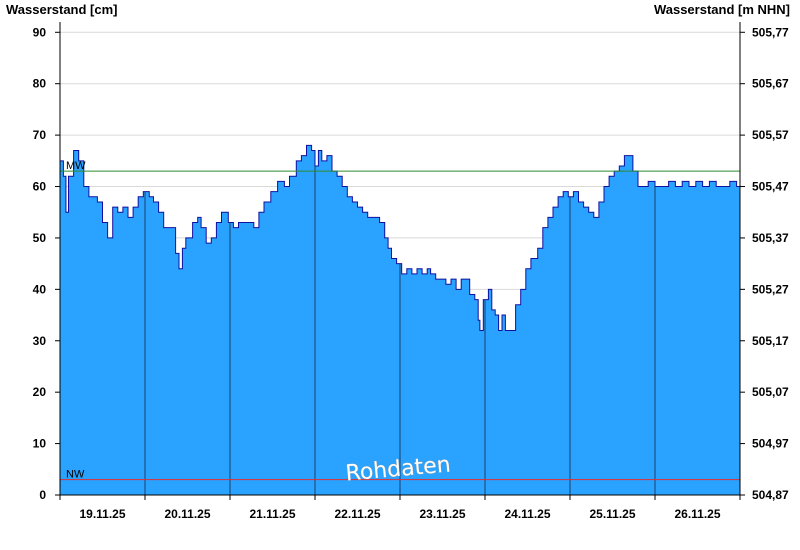  What do you see at coordinates (770, 289) in the screenshot?
I see `right-tick-label-4: 505,27` at bounding box center [770, 289].